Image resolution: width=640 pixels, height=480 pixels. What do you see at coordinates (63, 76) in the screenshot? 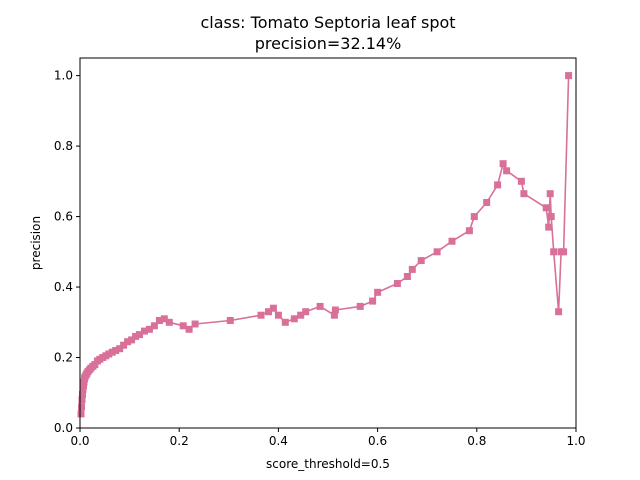
I see `y-tick-label: 1.0` at bounding box center [63, 76].